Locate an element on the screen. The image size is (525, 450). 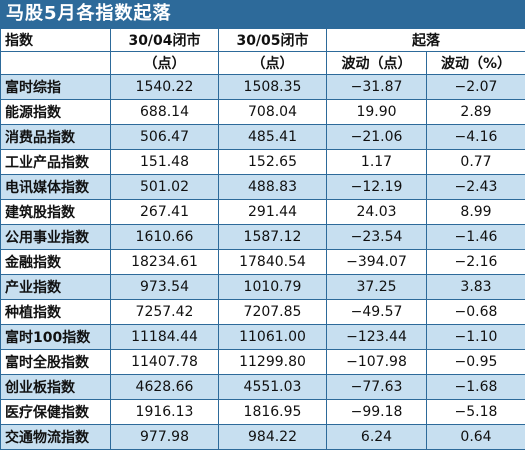
cell-may-close: 152.65 is located at coordinates (273, 162).